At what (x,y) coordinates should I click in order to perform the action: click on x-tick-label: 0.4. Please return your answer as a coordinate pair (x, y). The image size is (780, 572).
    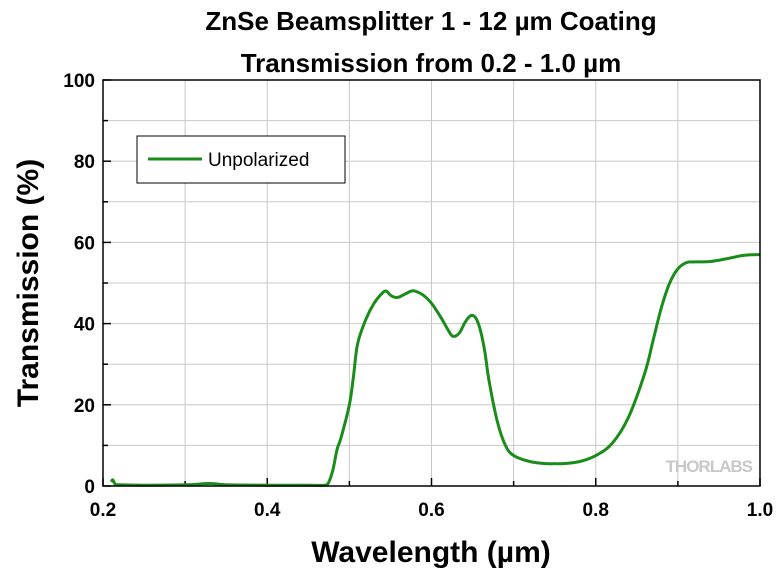
    Looking at the image, I should click on (267, 510).